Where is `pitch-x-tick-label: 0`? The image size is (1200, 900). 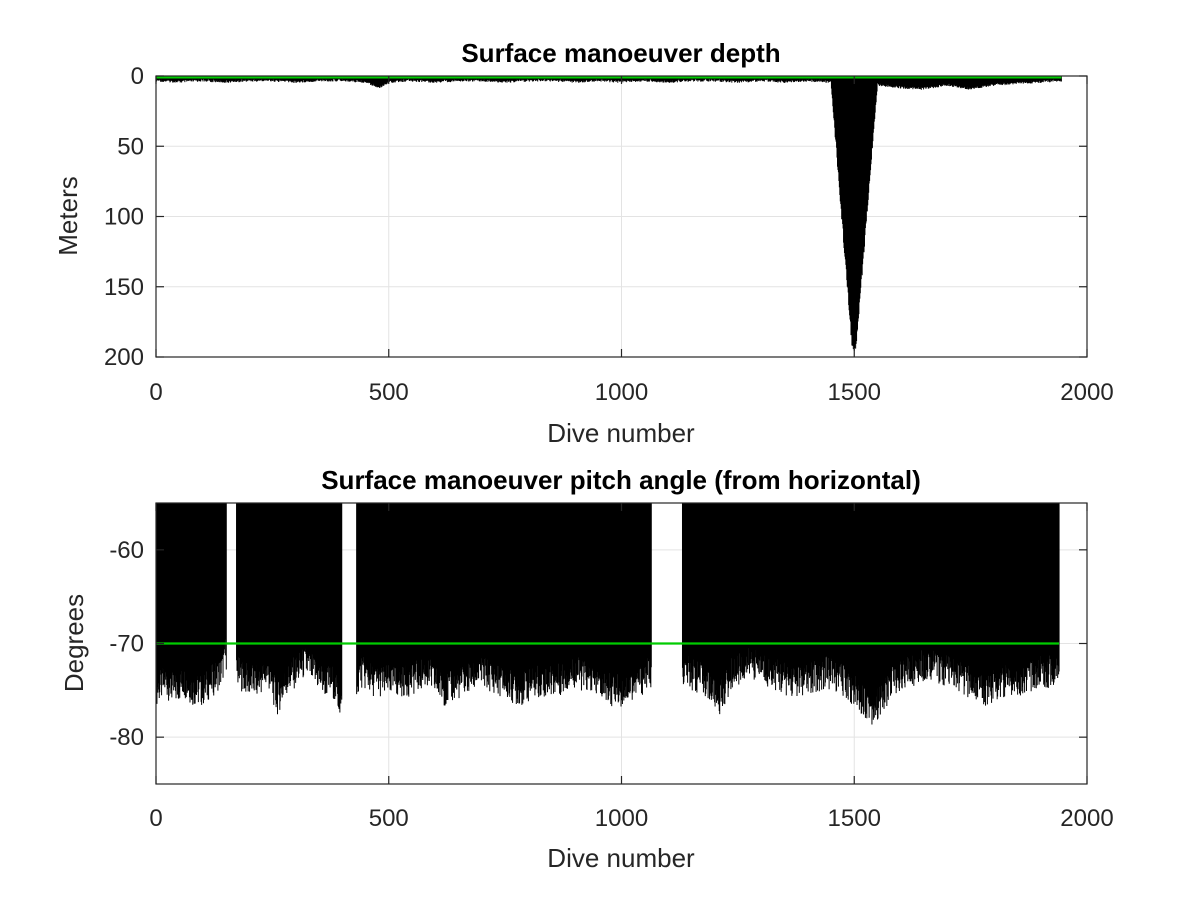
pitch-x-tick-label: 0 is located at coordinates (155, 818).